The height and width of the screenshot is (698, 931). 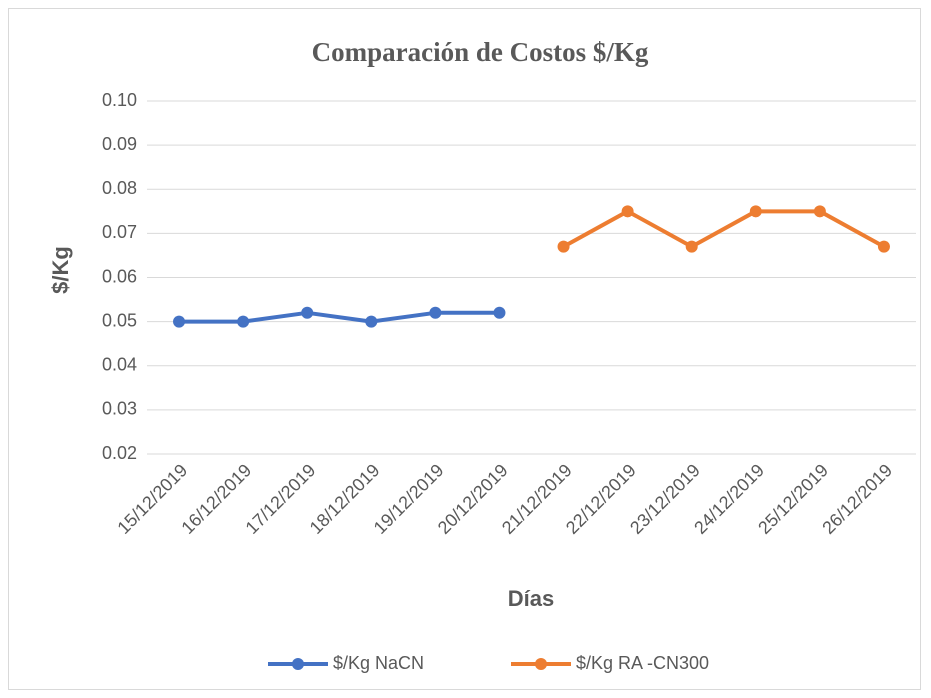 I want to click on legend-label: $/Kg NaCN, so click(x=378, y=663).